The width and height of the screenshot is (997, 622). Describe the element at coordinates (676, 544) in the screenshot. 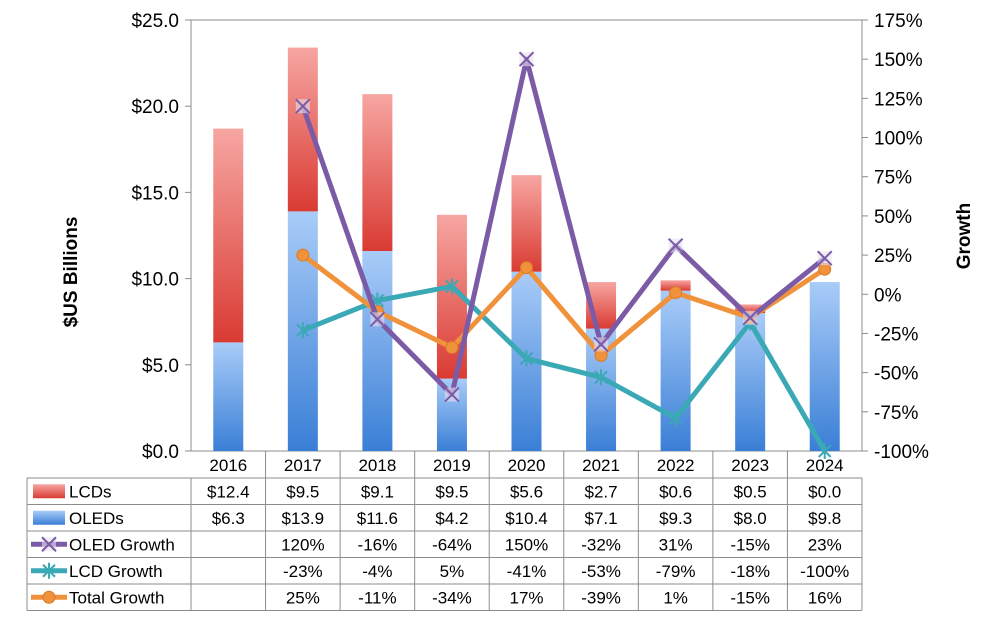

I see `table-cell: 31%` at that location.